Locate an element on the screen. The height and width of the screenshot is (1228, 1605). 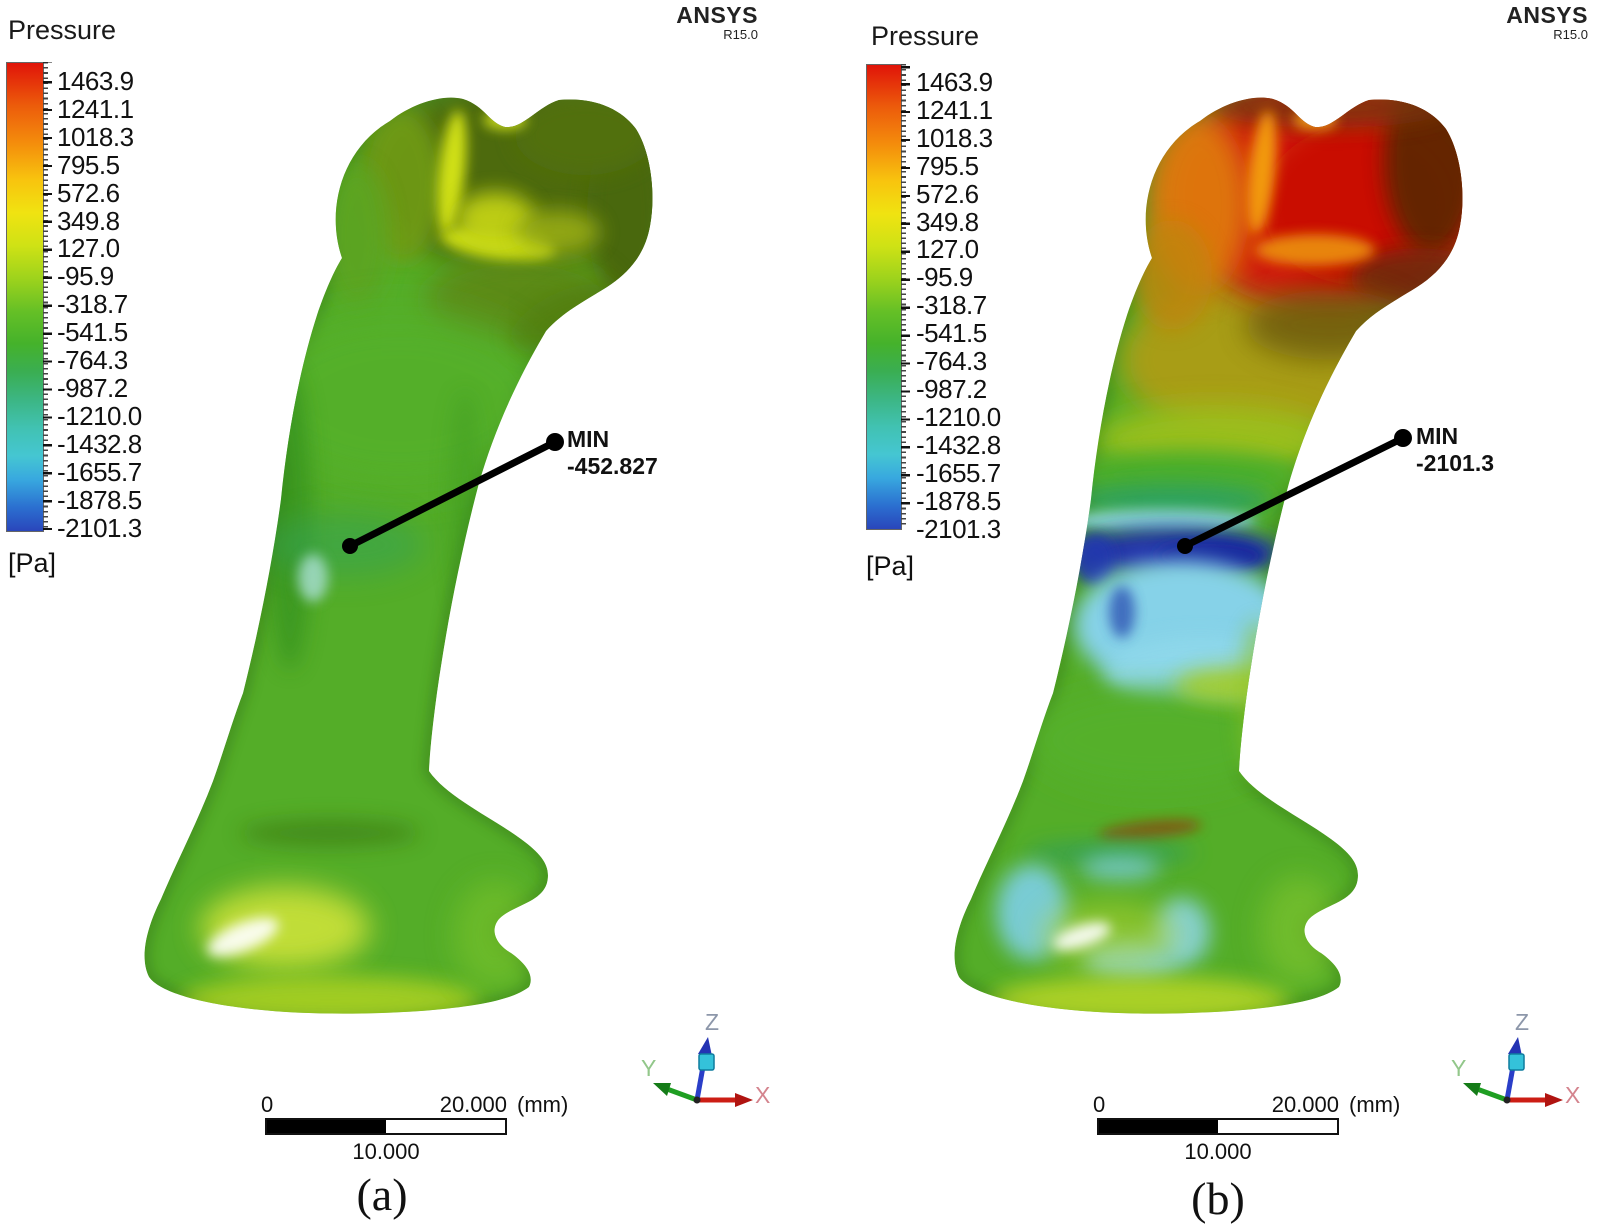
min-annotation-a: MIN -452.827 is located at coordinates (612, 453).